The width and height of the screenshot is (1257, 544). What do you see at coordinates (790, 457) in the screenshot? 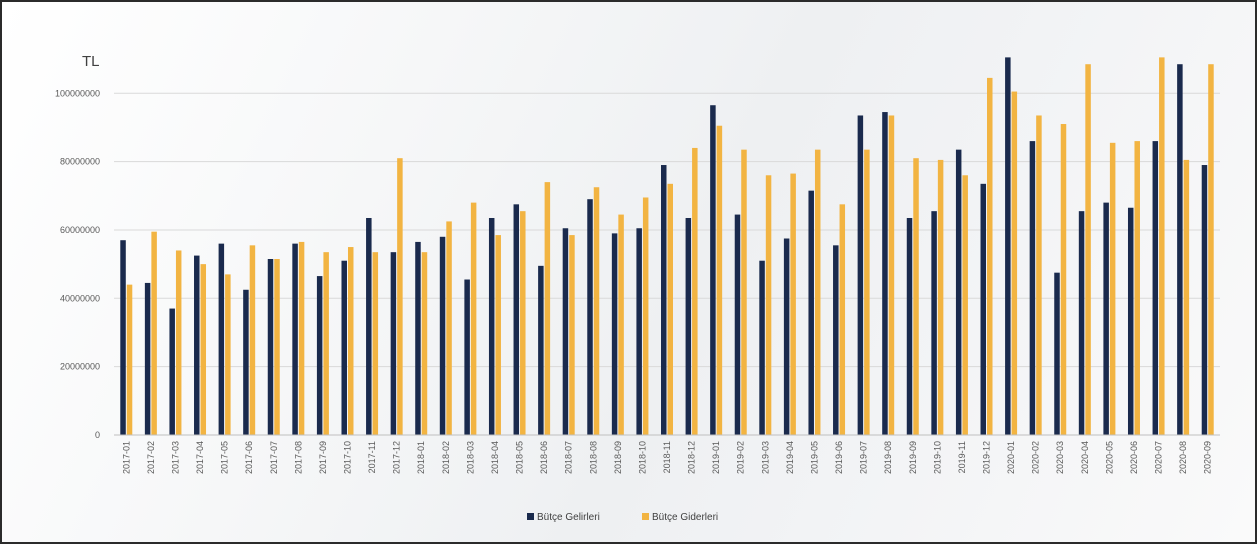
I see `x-tick-label: 2019-04` at bounding box center [790, 457].